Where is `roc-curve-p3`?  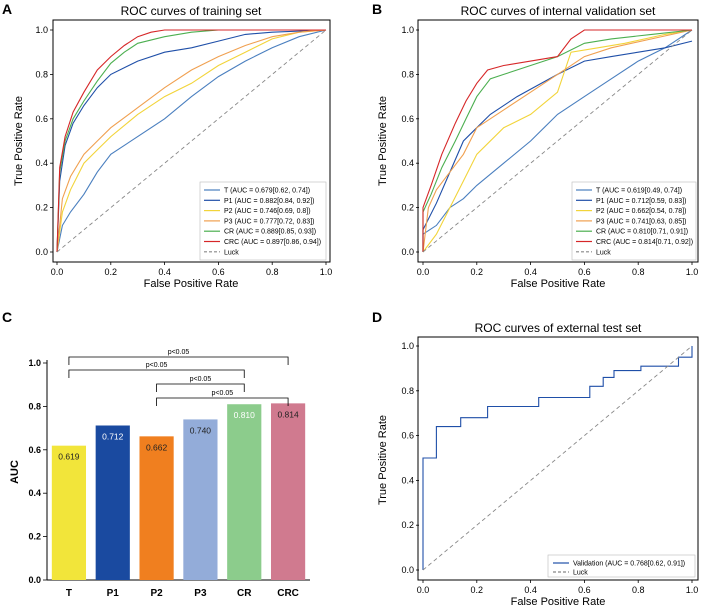 roc-curve-p3 is located at coordinates (191, 141).